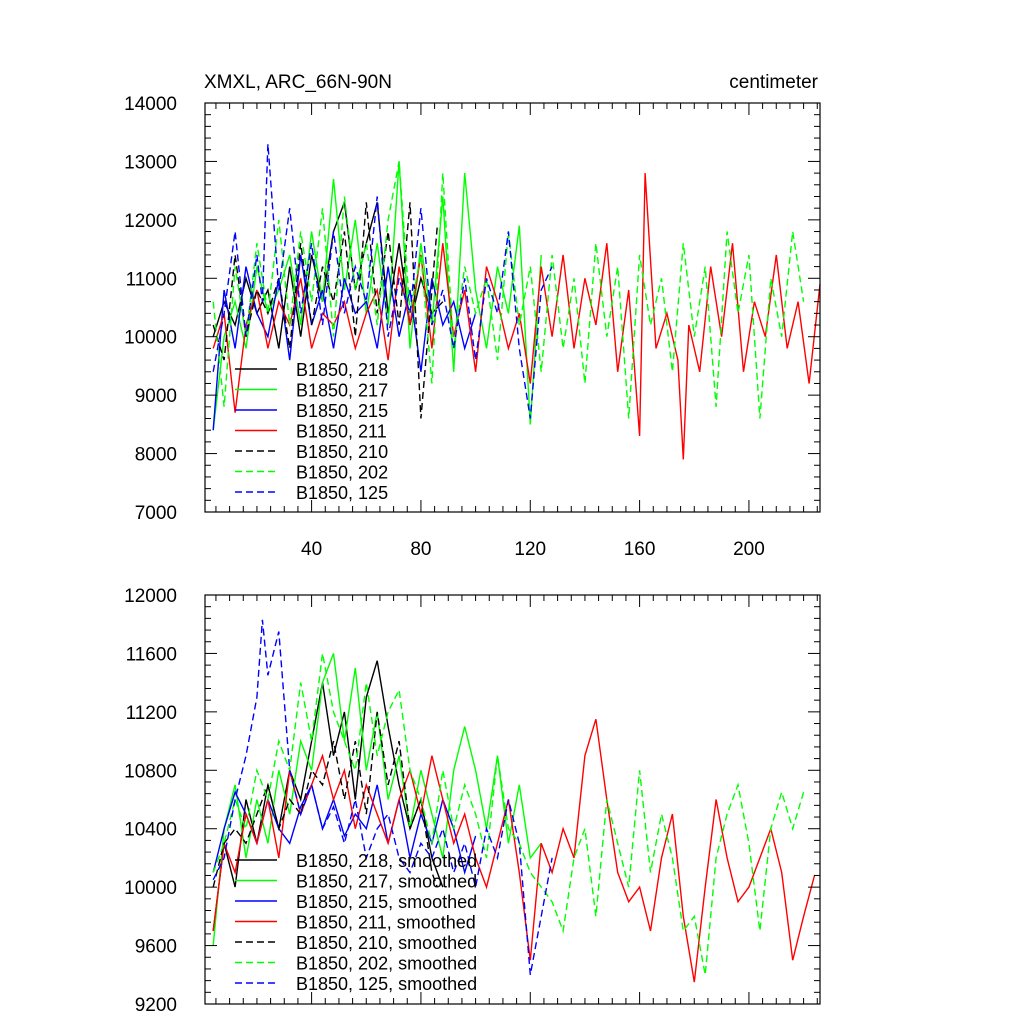 This screenshot has width=1024, height=1024. What do you see at coordinates (150, 596) in the screenshot?
I see `ytick-label-1-7: 12000` at bounding box center [150, 596].